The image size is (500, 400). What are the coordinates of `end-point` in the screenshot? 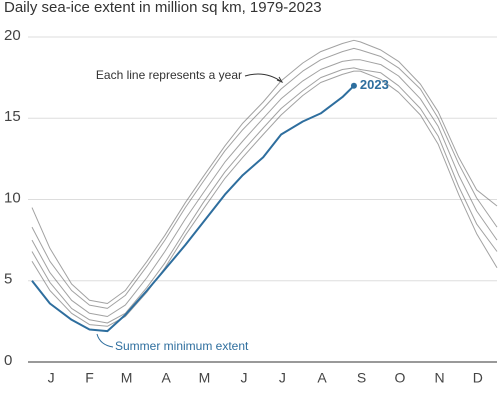 It's located at (353, 85).